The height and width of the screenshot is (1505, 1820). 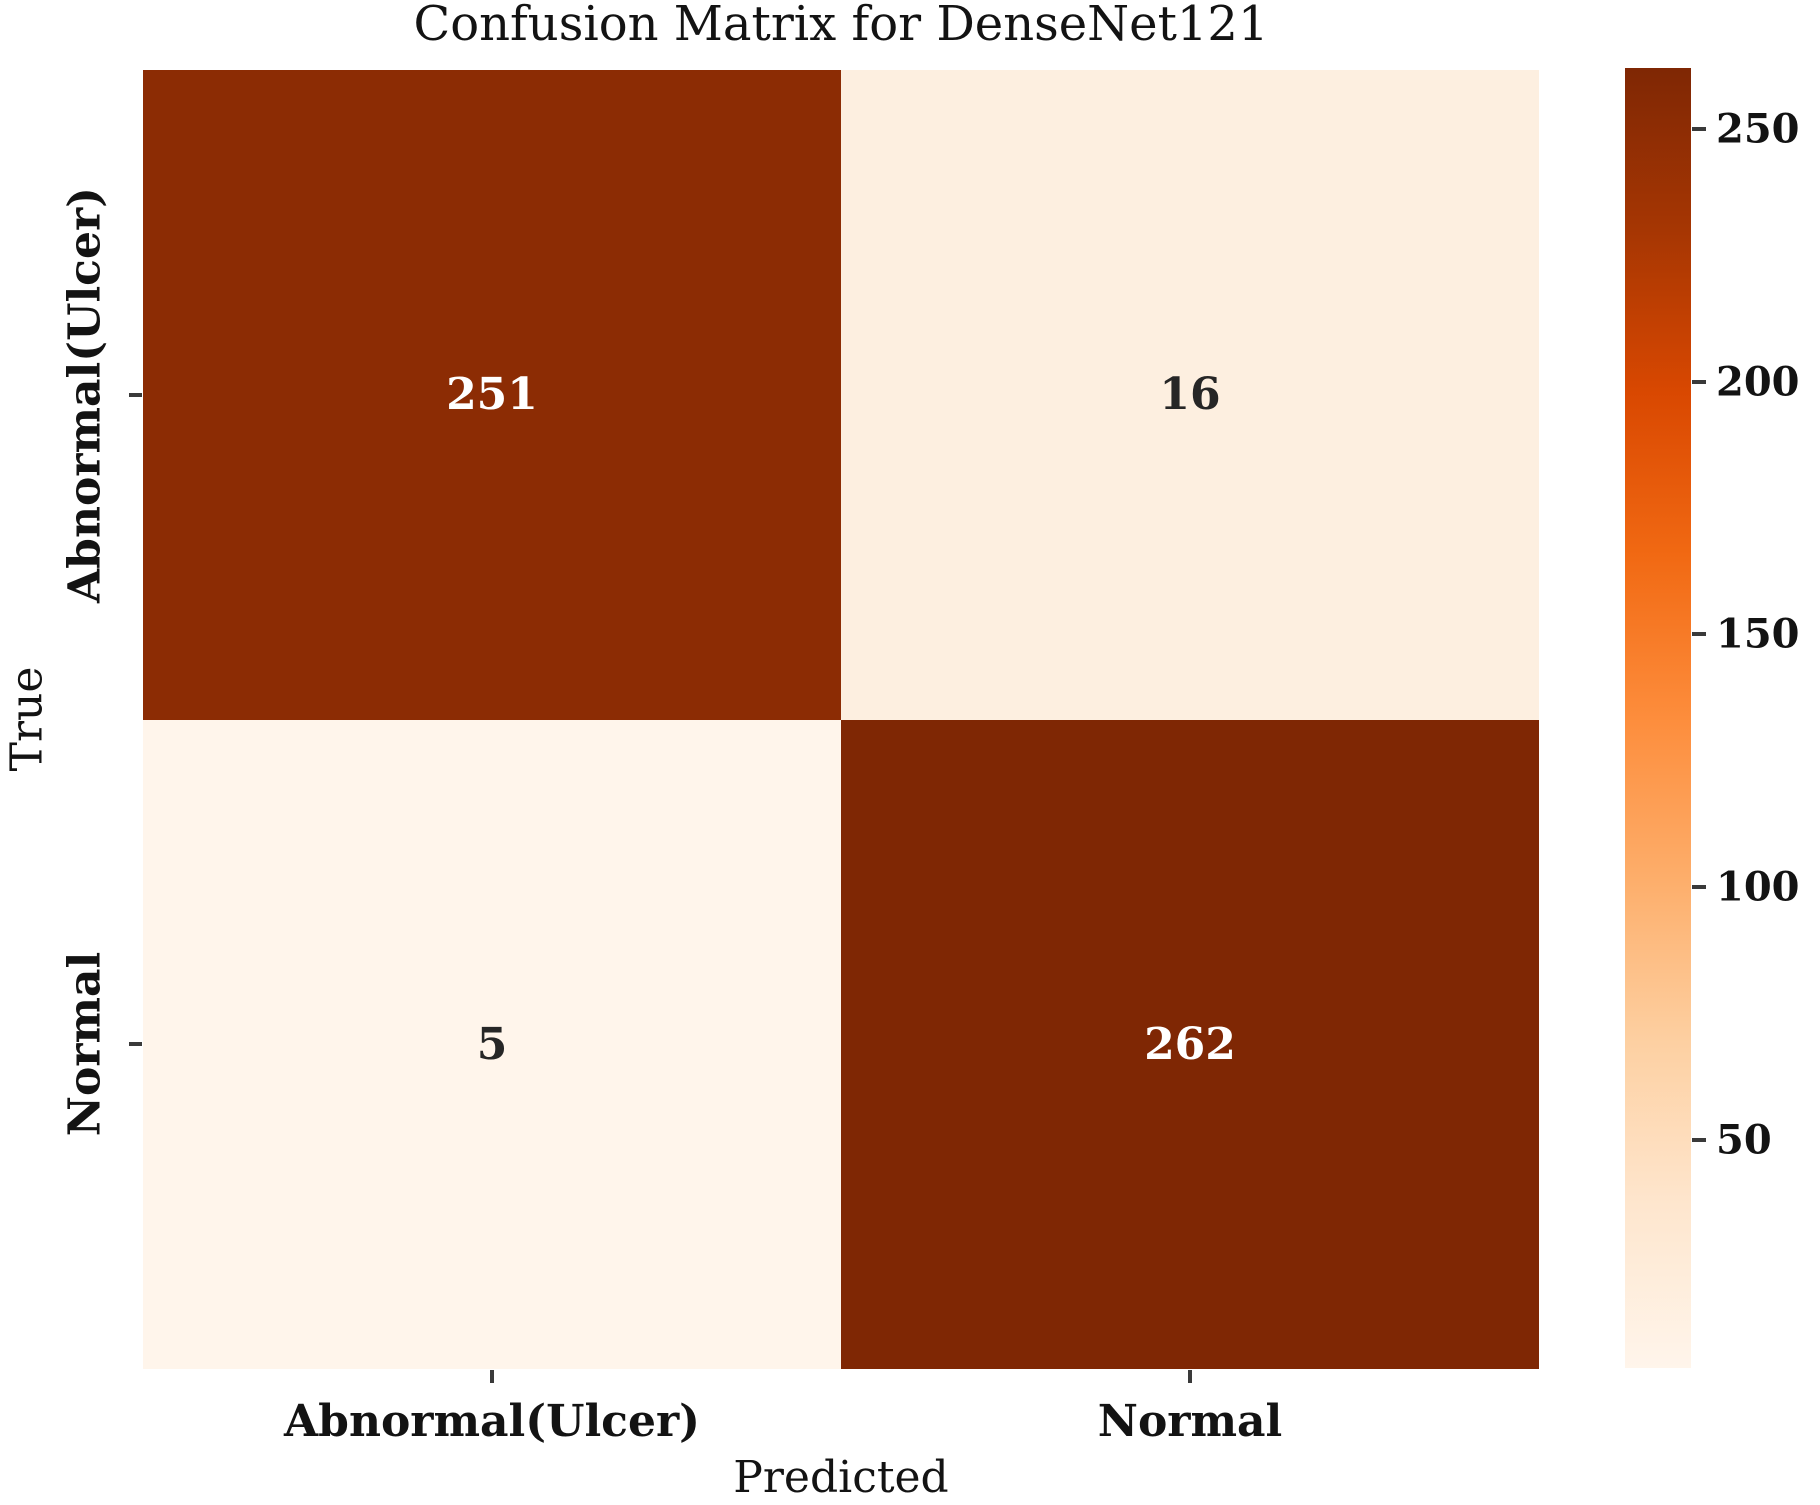 I want to click on y-tick-label-normal: Normal, so click(x=85, y=1044).